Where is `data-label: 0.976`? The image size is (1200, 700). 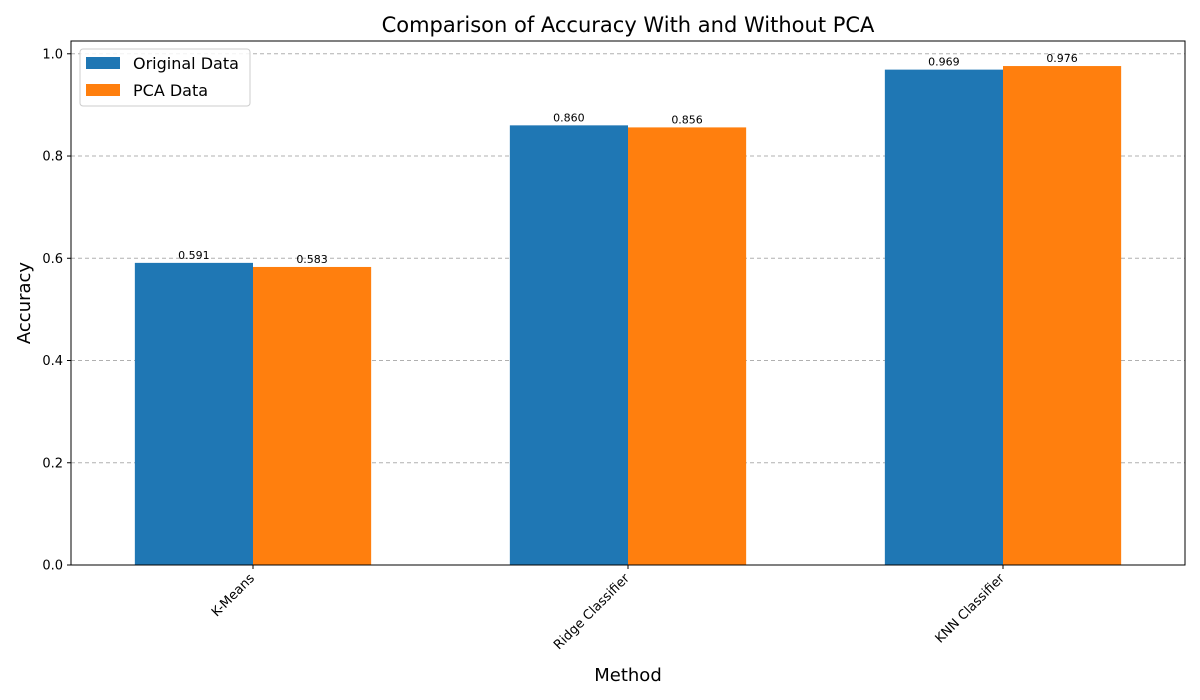 data-label: 0.976 is located at coordinates (1062, 58).